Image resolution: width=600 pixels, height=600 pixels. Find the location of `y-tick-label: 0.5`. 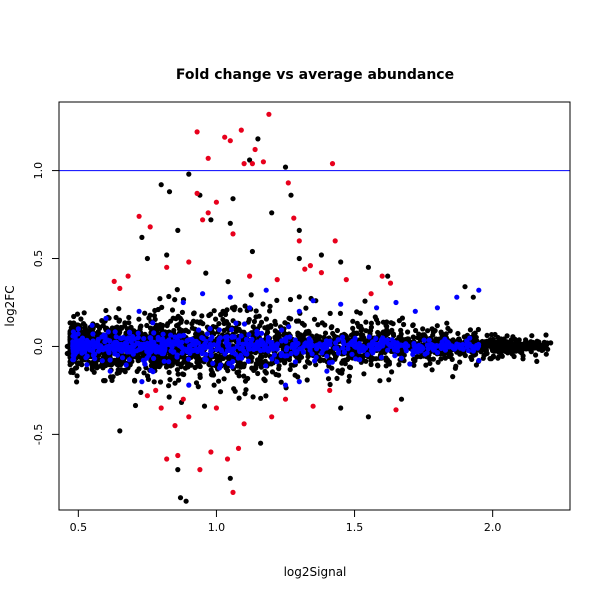

y-tick-label: 0.5 is located at coordinates (38, 259).